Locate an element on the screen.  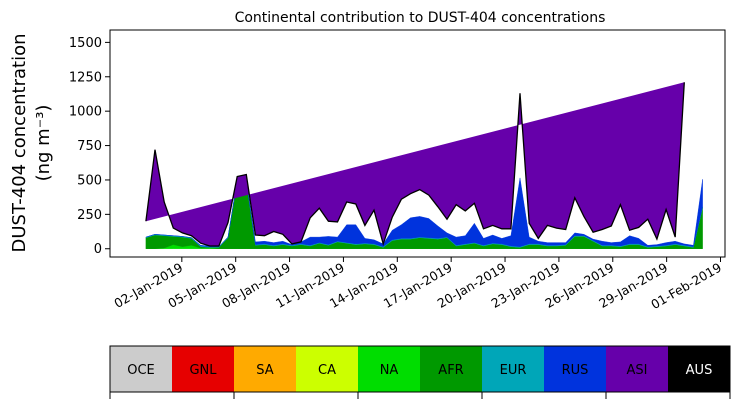
legend-swatch-gnl is located at coordinates (203, 369).